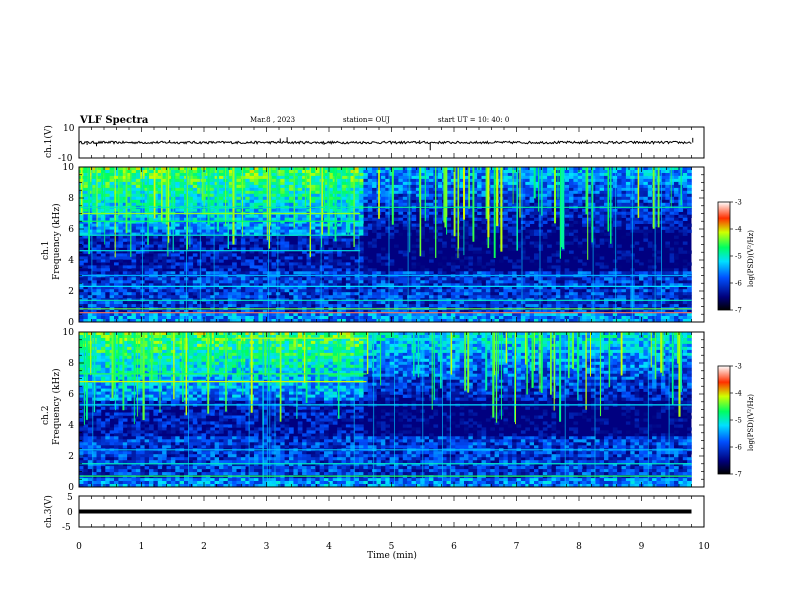 The width and height of the screenshot is (792, 612). I want to click on x-tick-label: 4, so click(329, 547).